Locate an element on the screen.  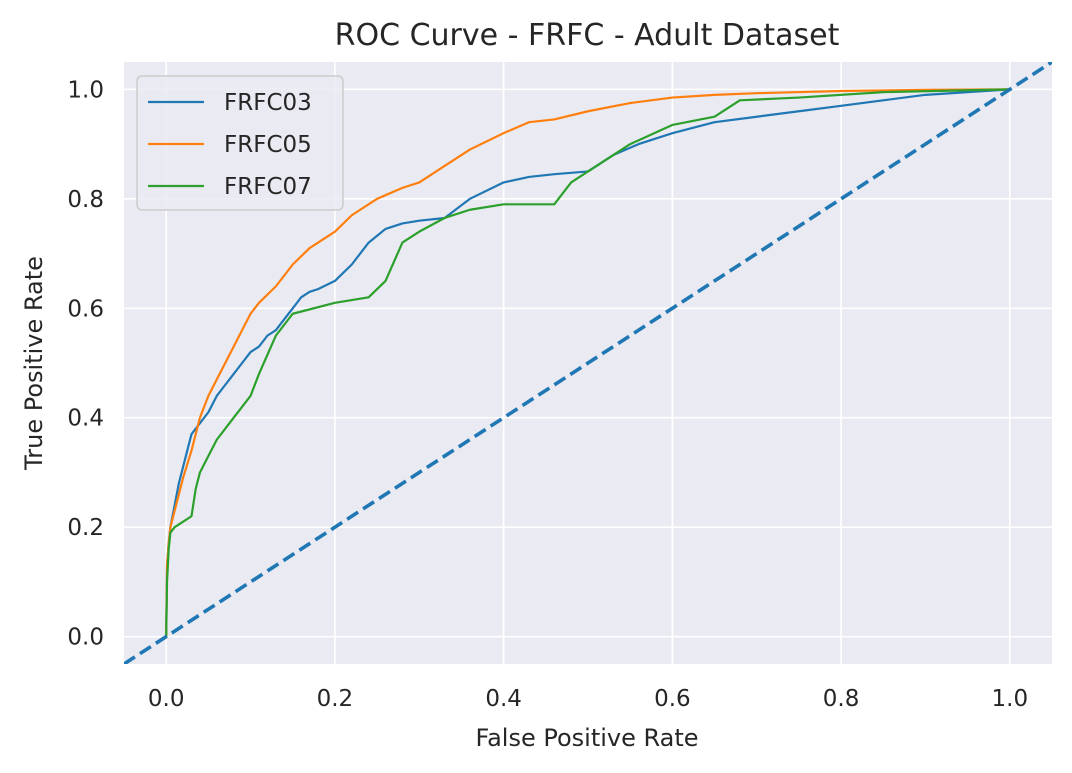
x-tick-label: 0.6 is located at coordinates (672, 699).